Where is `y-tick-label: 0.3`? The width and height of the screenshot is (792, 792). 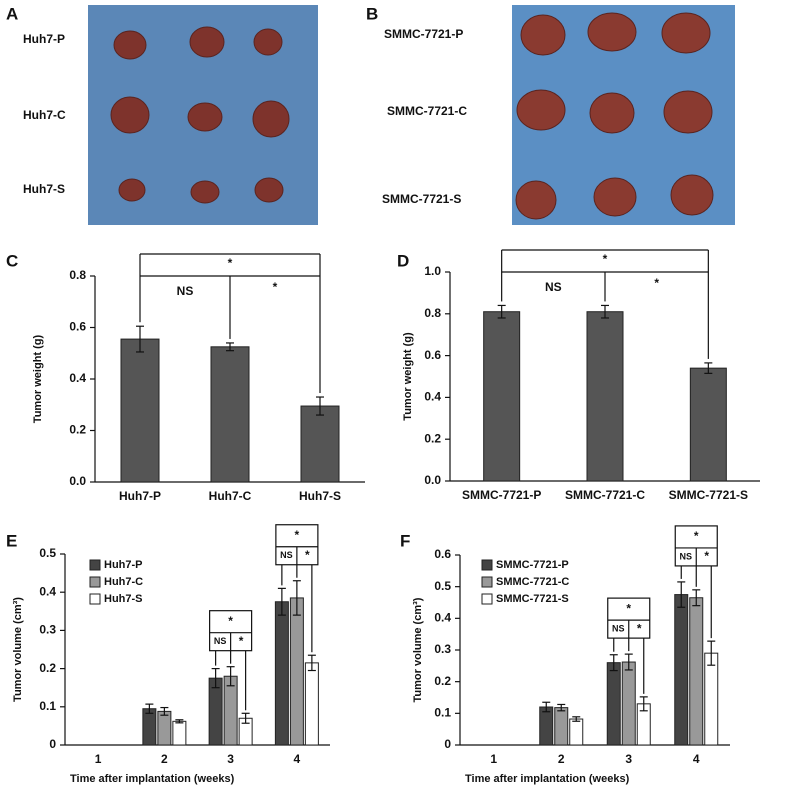 y-tick-label: 0.3 is located at coordinates (442, 649).